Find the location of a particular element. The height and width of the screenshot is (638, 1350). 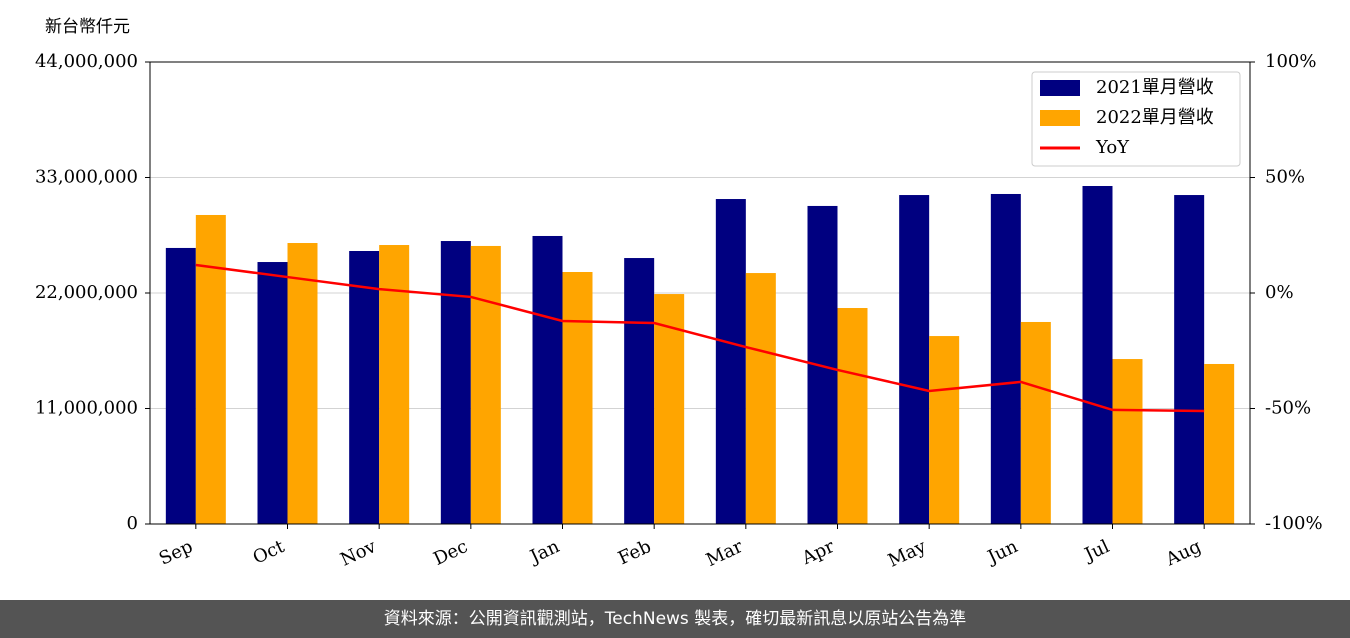

x-tick-label: Apr is located at coordinates (818, 553).